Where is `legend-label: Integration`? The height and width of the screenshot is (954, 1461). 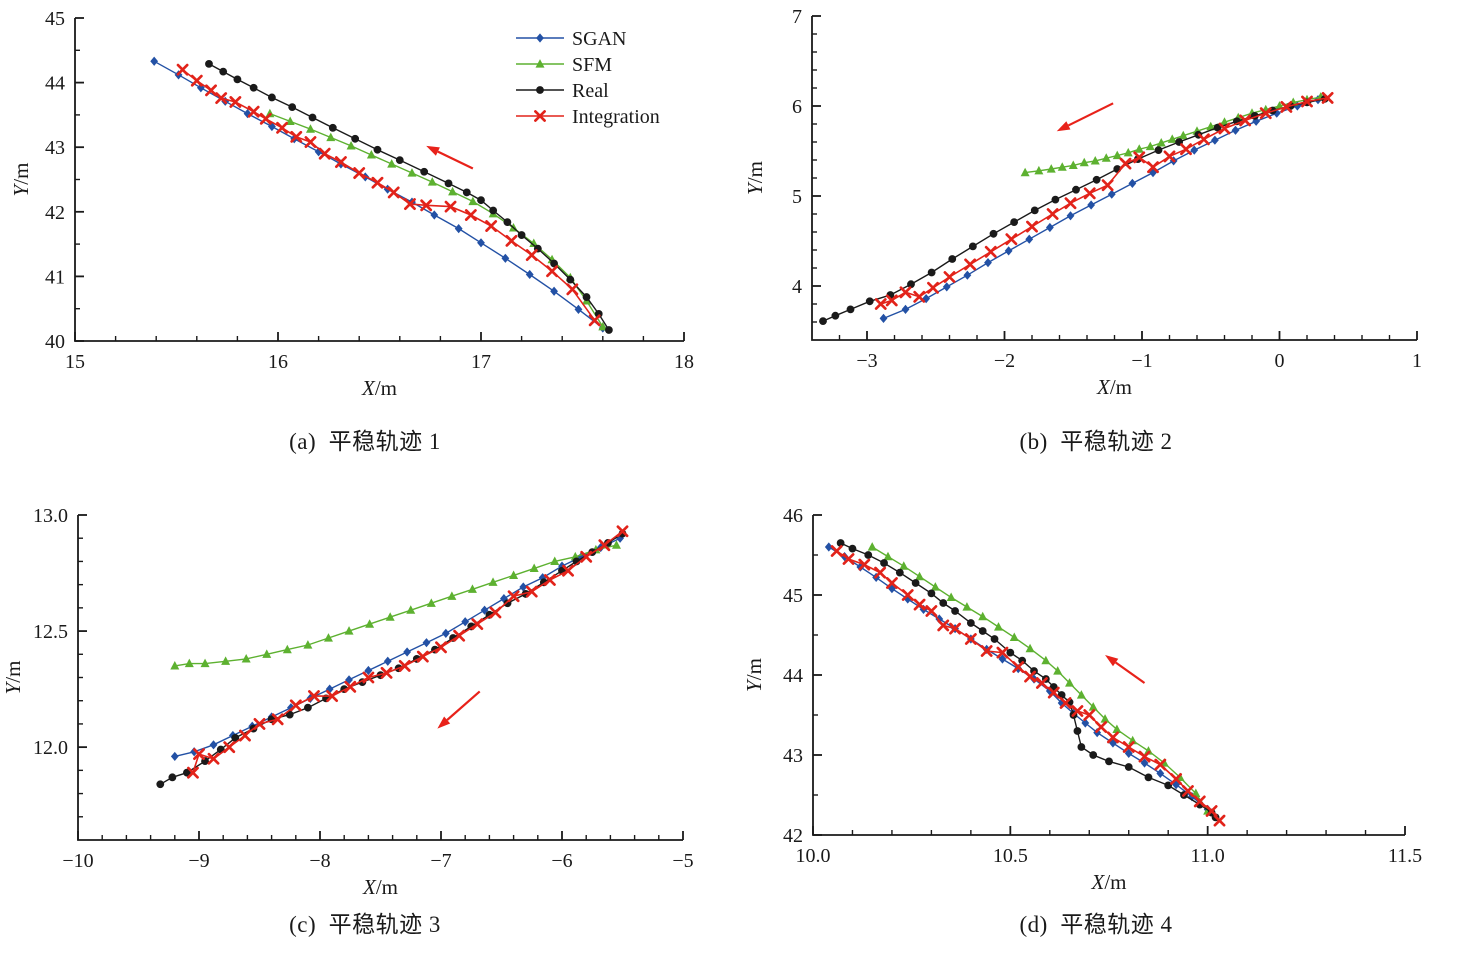 legend-label: Integration is located at coordinates (616, 117).